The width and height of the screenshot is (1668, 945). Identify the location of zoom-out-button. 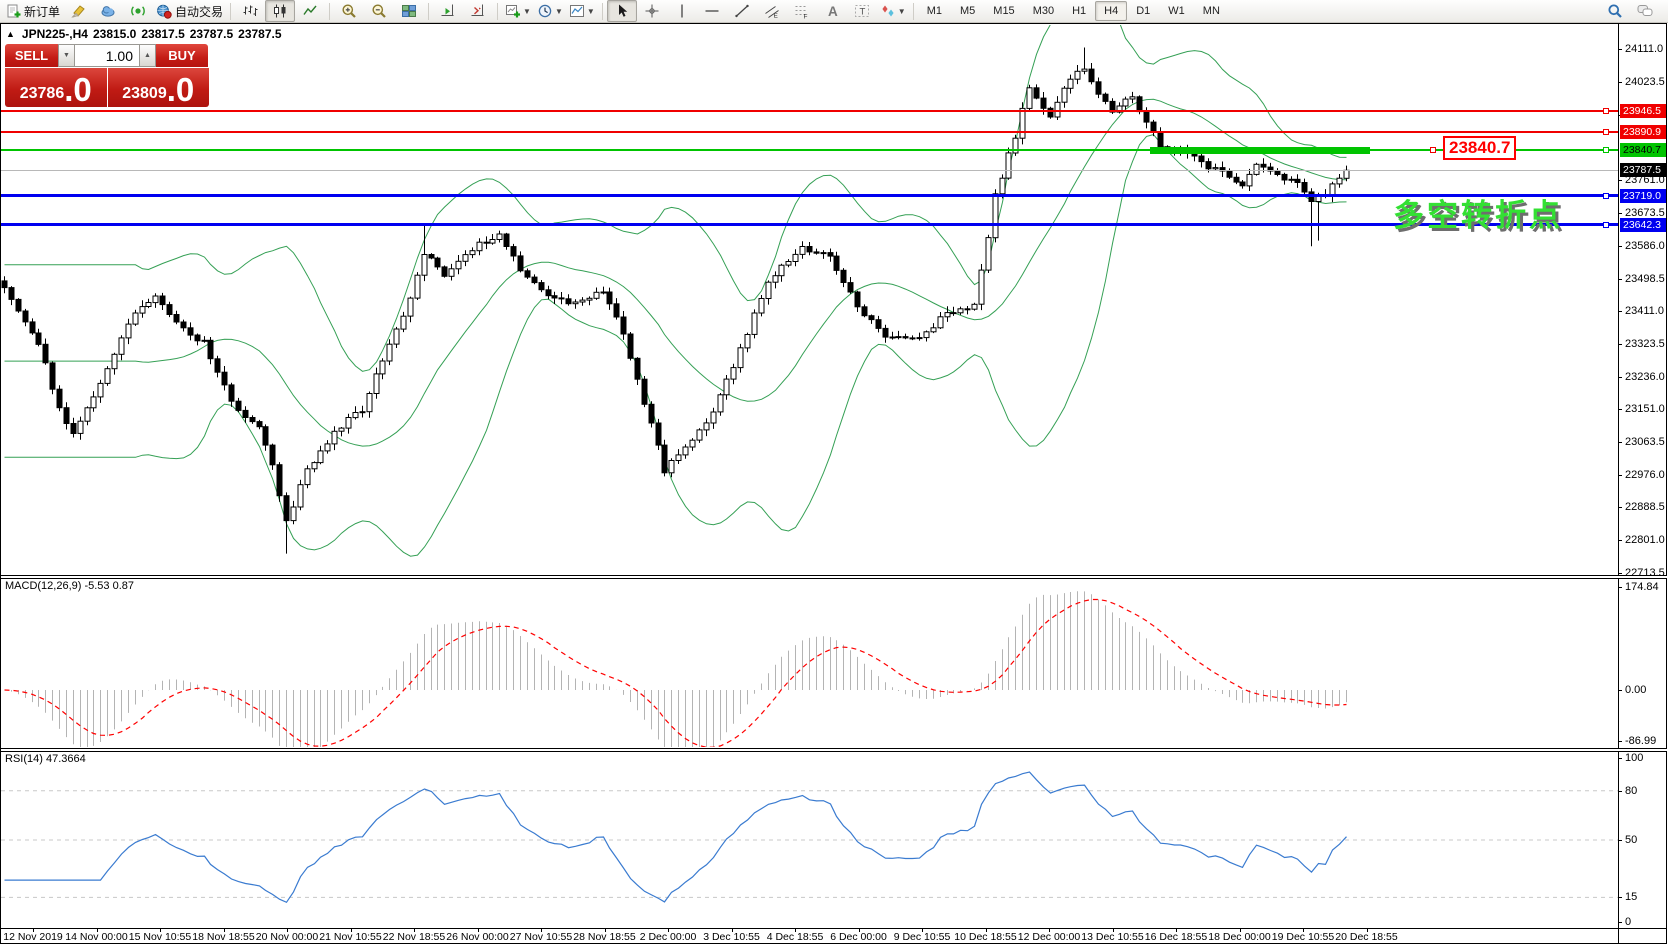
(379, 11).